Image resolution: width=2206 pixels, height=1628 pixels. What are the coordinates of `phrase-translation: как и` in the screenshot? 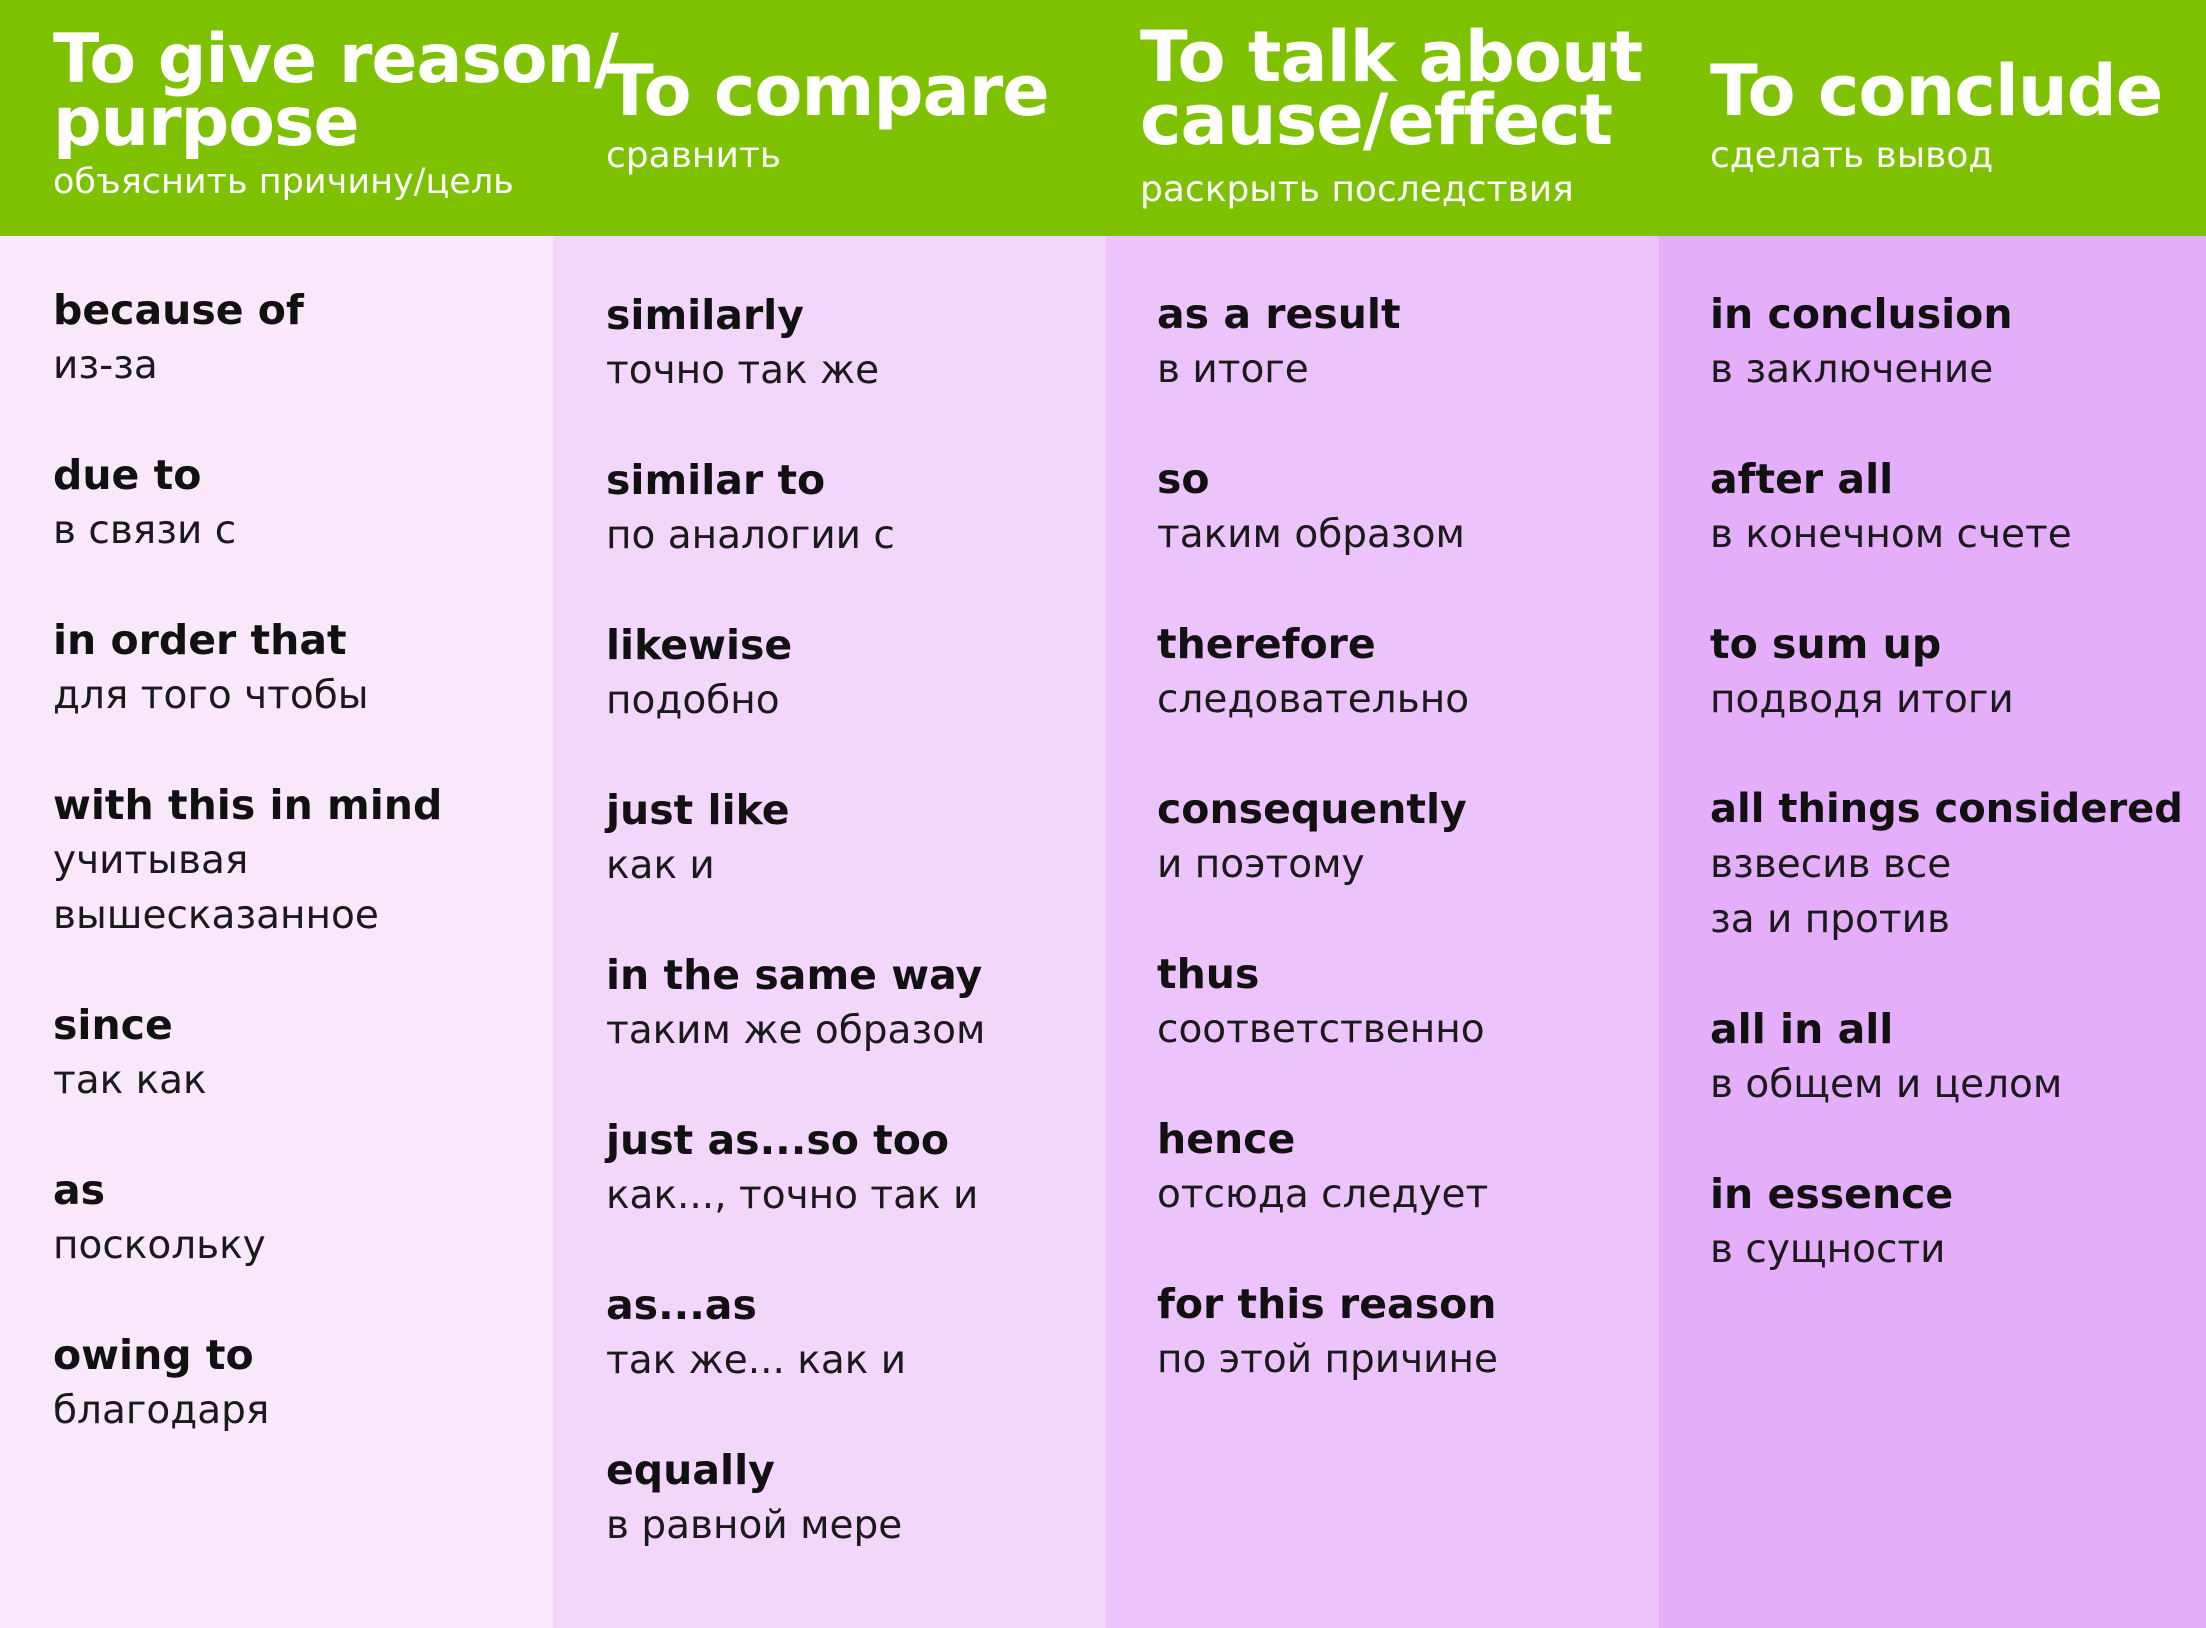 It's located at (660, 865).